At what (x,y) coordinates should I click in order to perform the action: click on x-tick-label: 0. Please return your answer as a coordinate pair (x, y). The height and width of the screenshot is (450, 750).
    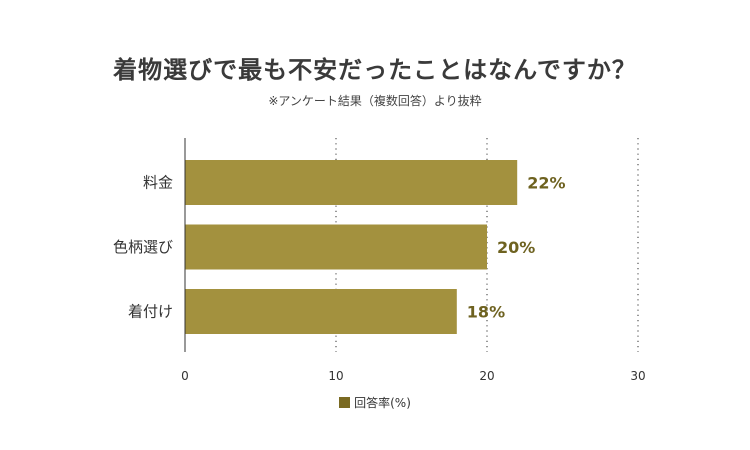
    Looking at the image, I should click on (185, 376).